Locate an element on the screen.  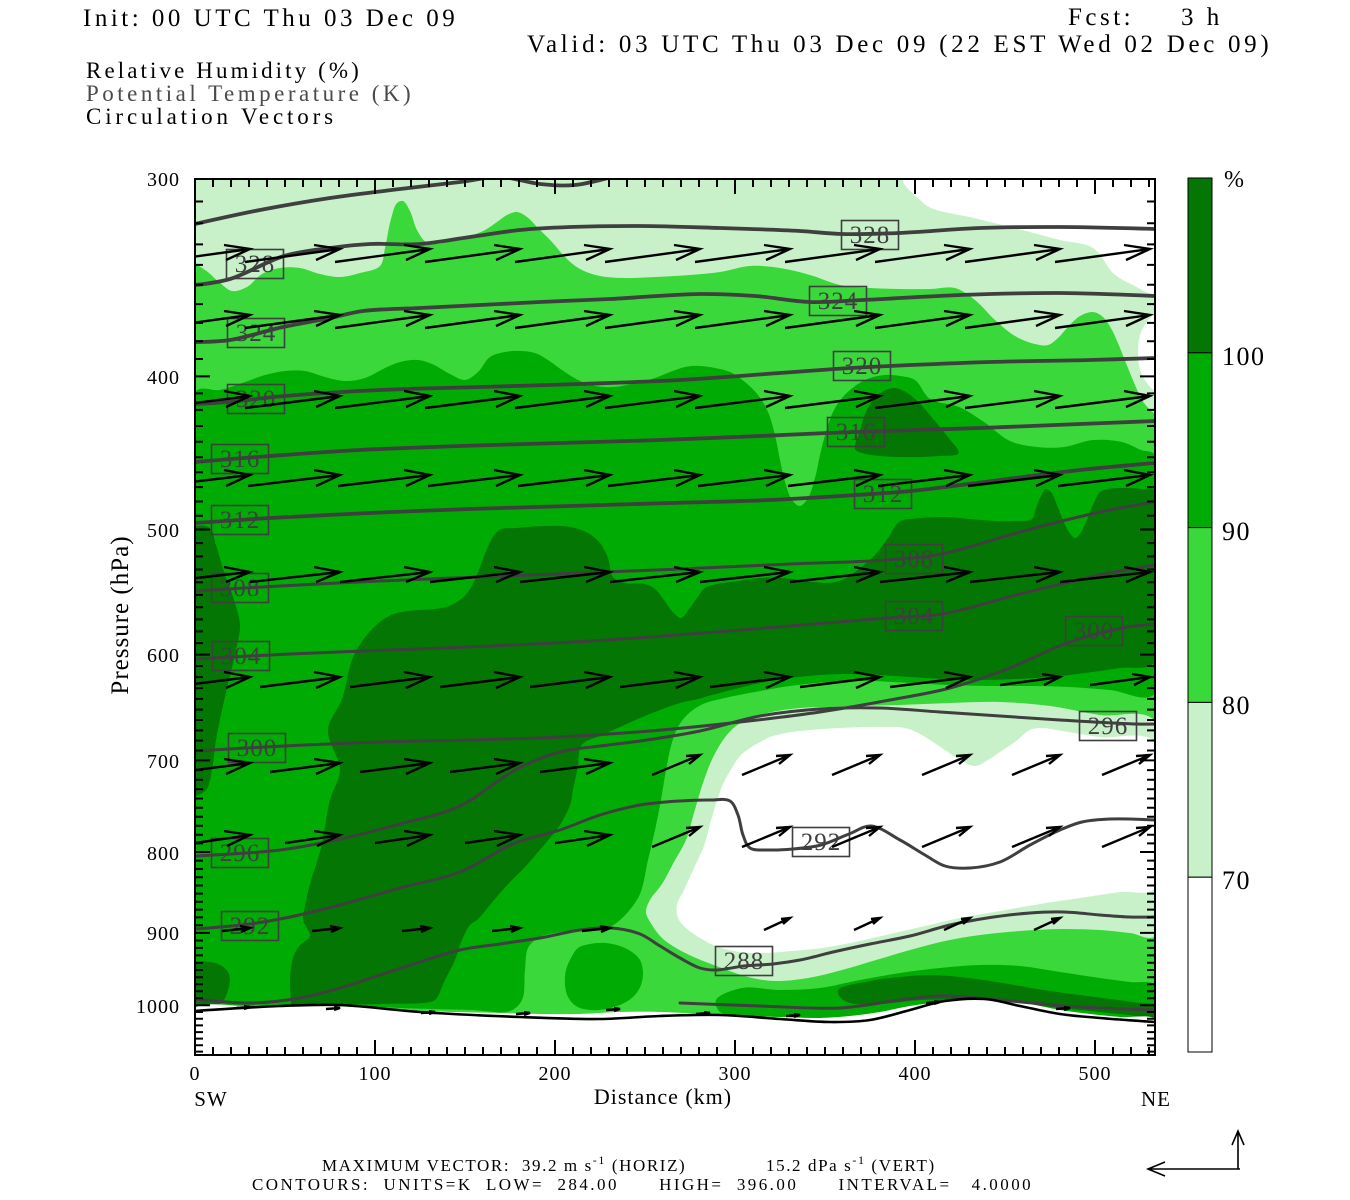
svg-text: 800 is located at coordinates (163, 854).